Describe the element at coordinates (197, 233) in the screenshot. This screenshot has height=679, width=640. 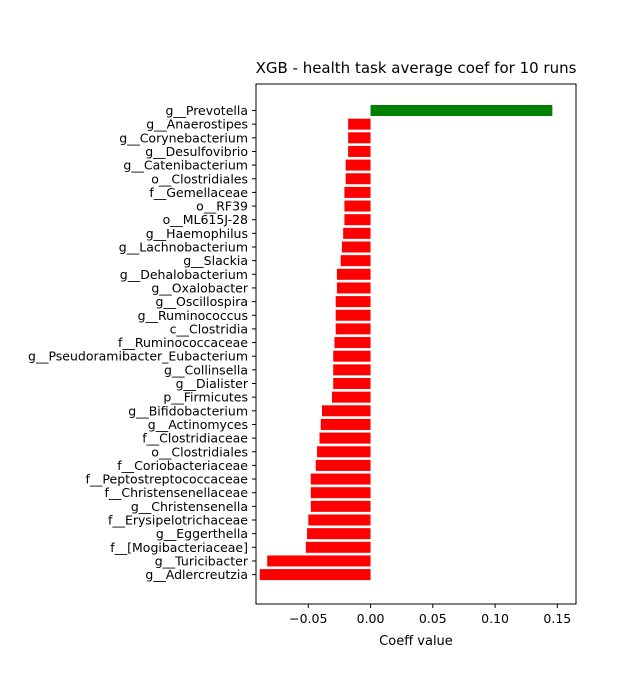
I see `y-tick-label-9: g__Haemophilus` at that location.